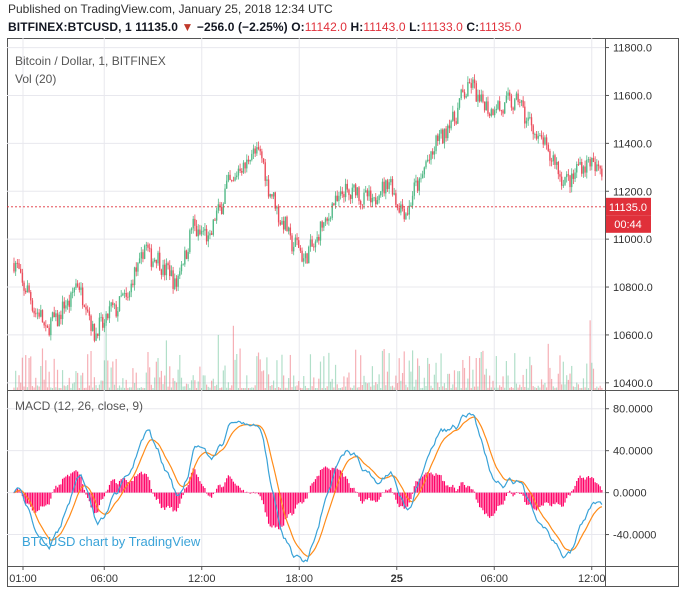 This screenshot has width=681, height=593. I want to click on symbol-label: BITFINEX:BTCUSD, 1, so click(70, 27).